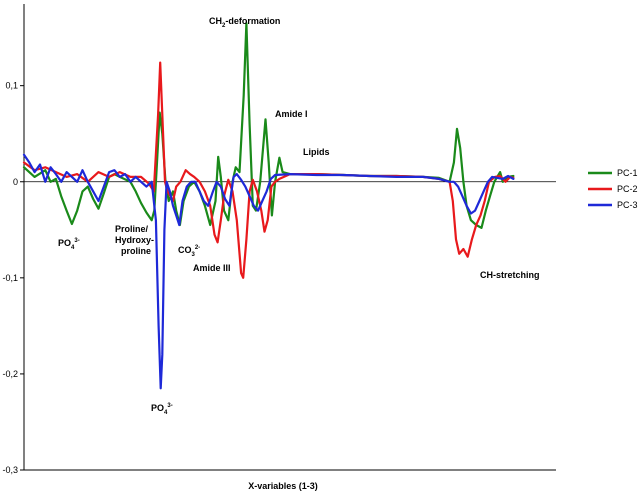  Describe the element at coordinates (244, 22) in the screenshot. I see `annotation-ch2-deformation: CH2-deformation` at that location.